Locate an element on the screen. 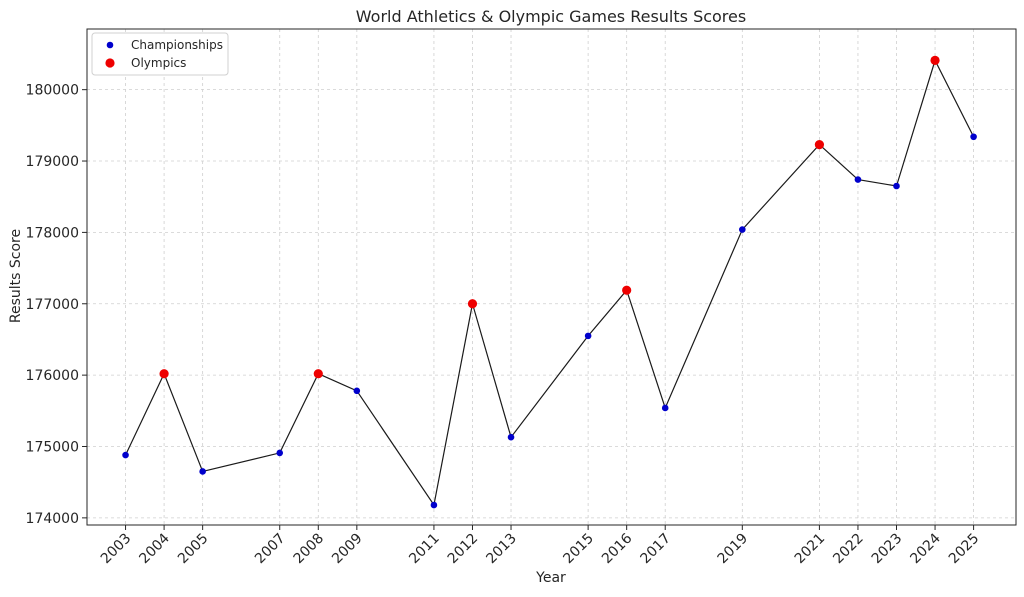 This screenshot has width=1024, height=597. x-tick-label: 2021 is located at coordinates (810, 549).